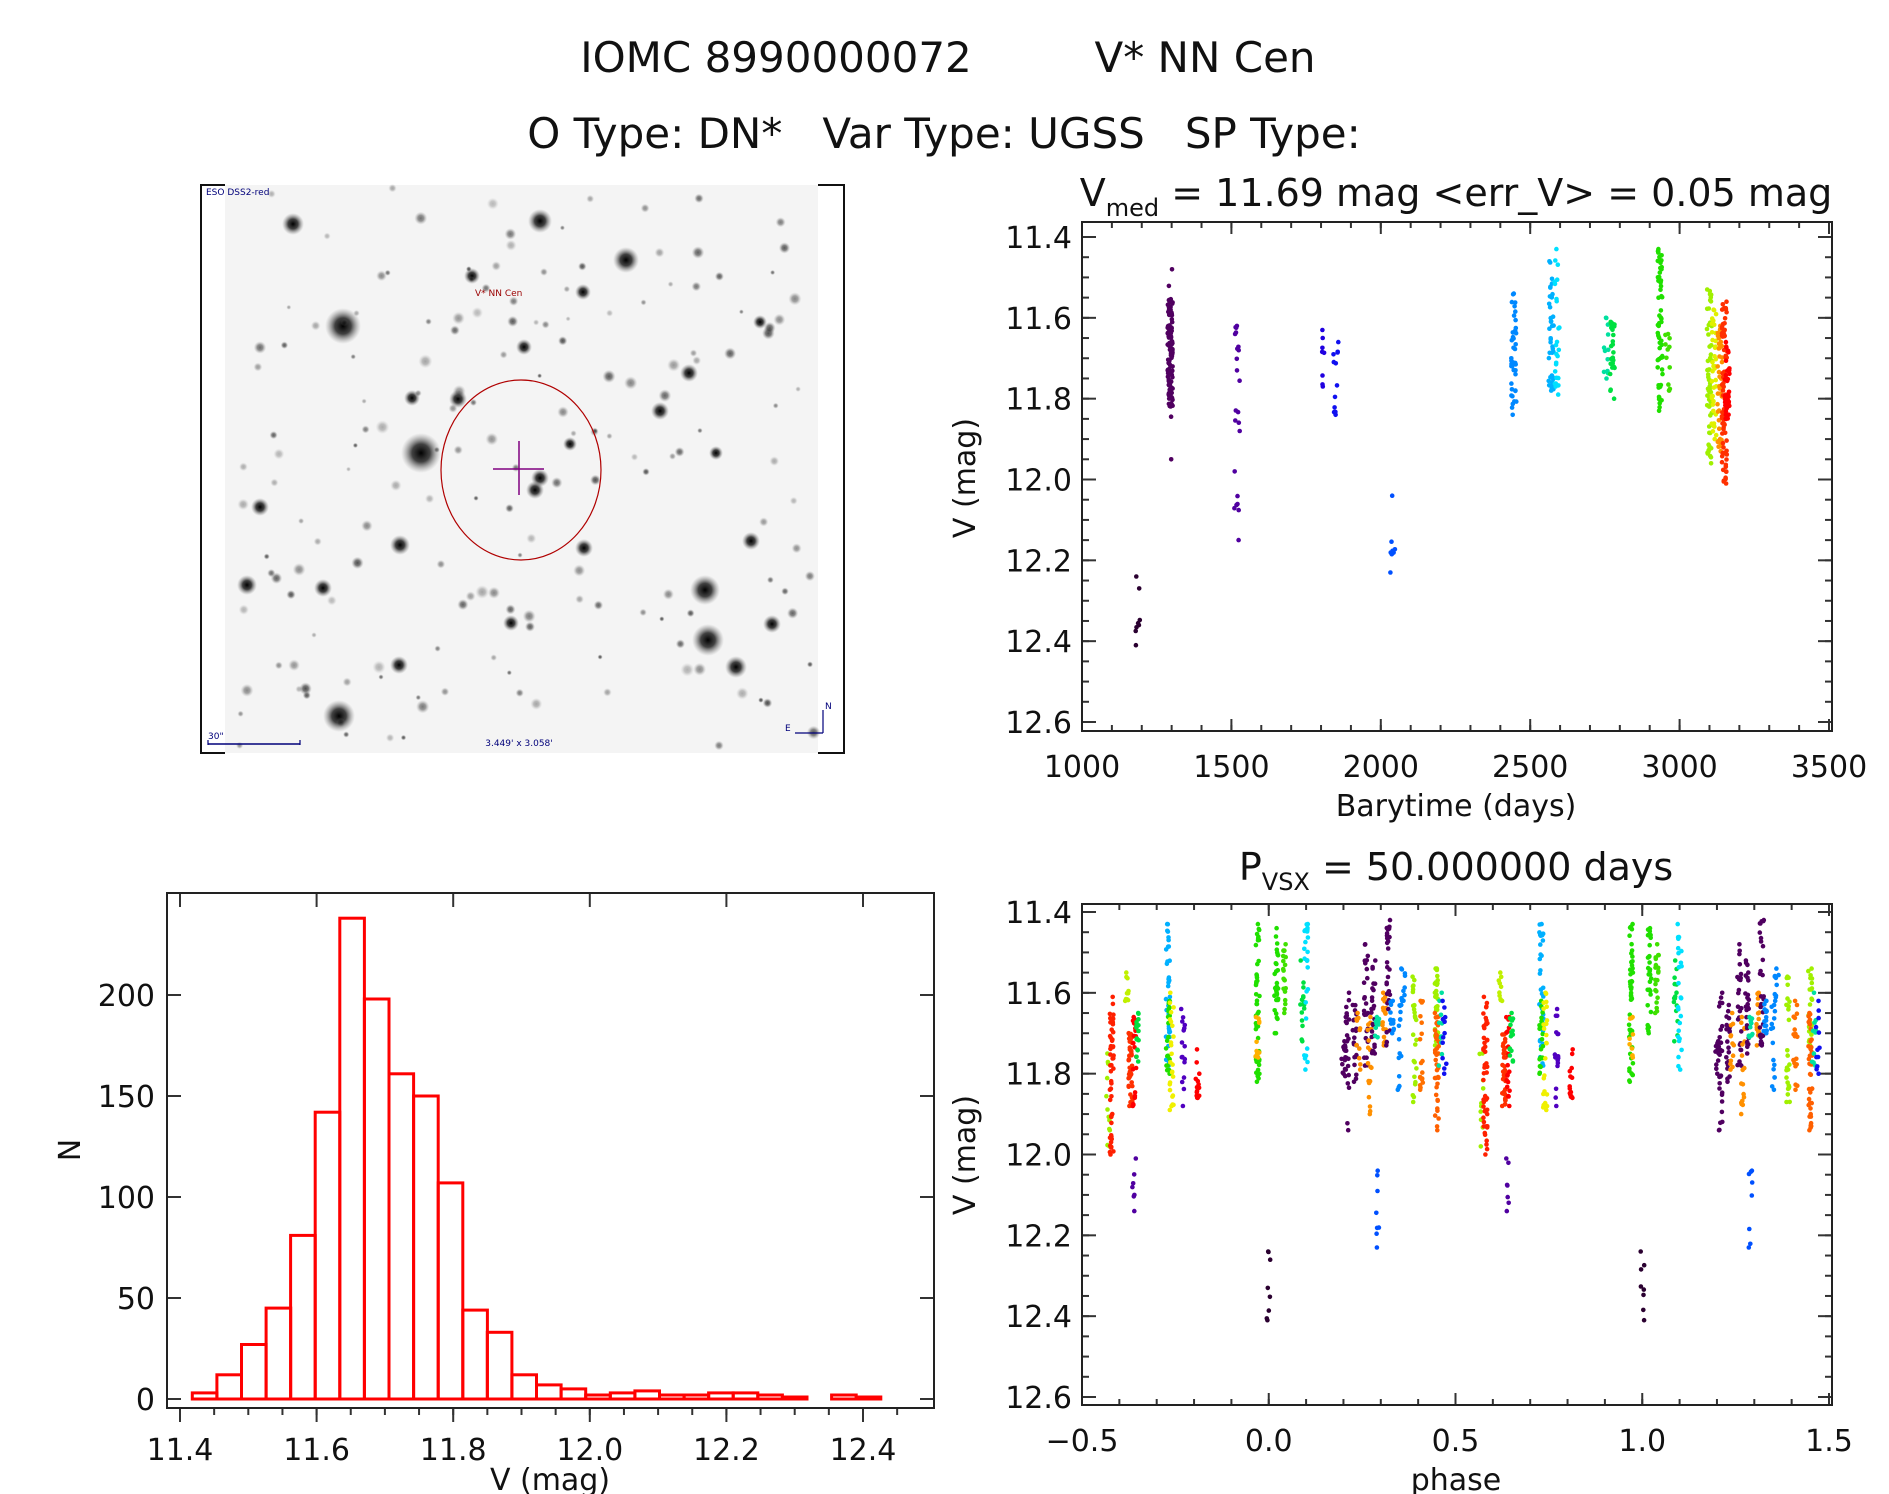 This screenshot has width=1889, height=1494. What do you see at coordinates (519, 744) in the screenshot?
I see `finder-fov-label: 3.449' x 3.058'` at bounding box center [519, 744].